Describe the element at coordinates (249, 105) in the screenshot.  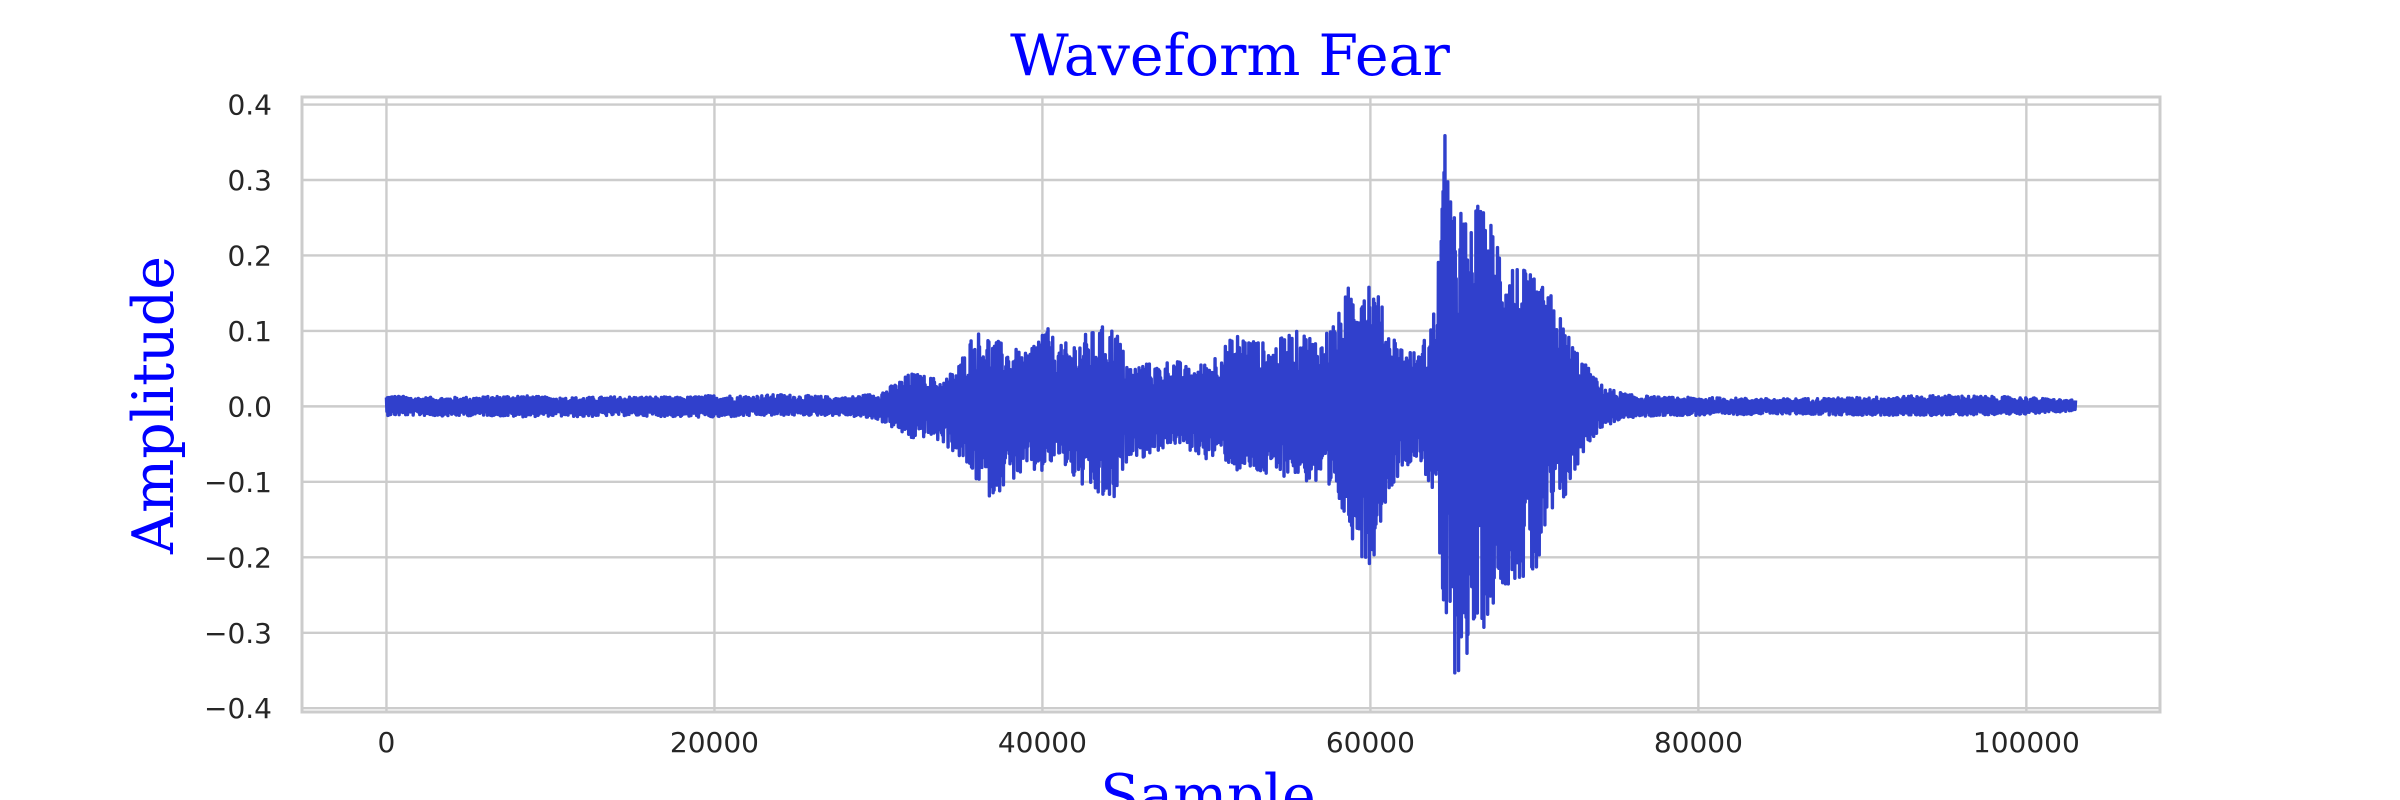
I see `y-tick-label: 0.4` at that location.